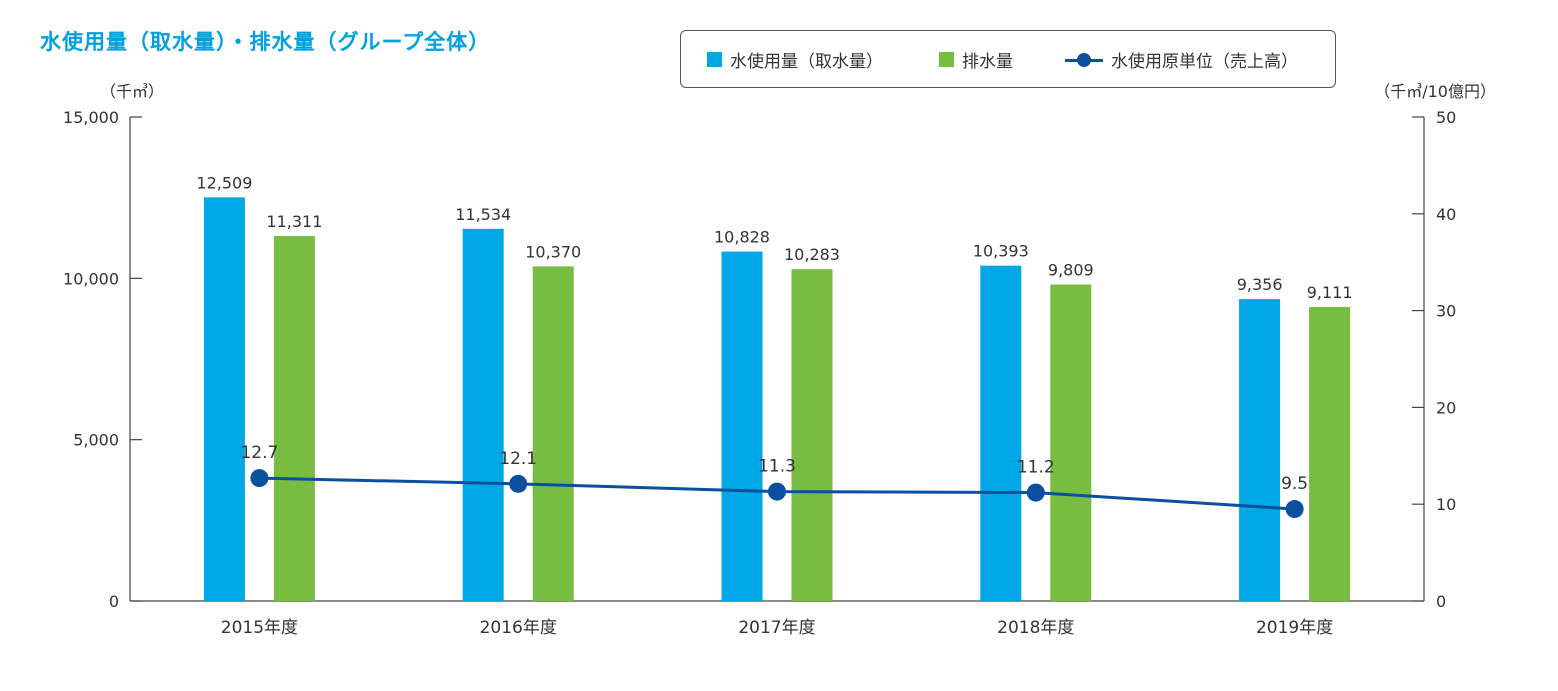  I want to click on intensity-point-label: 11.3, so click(777, 467).